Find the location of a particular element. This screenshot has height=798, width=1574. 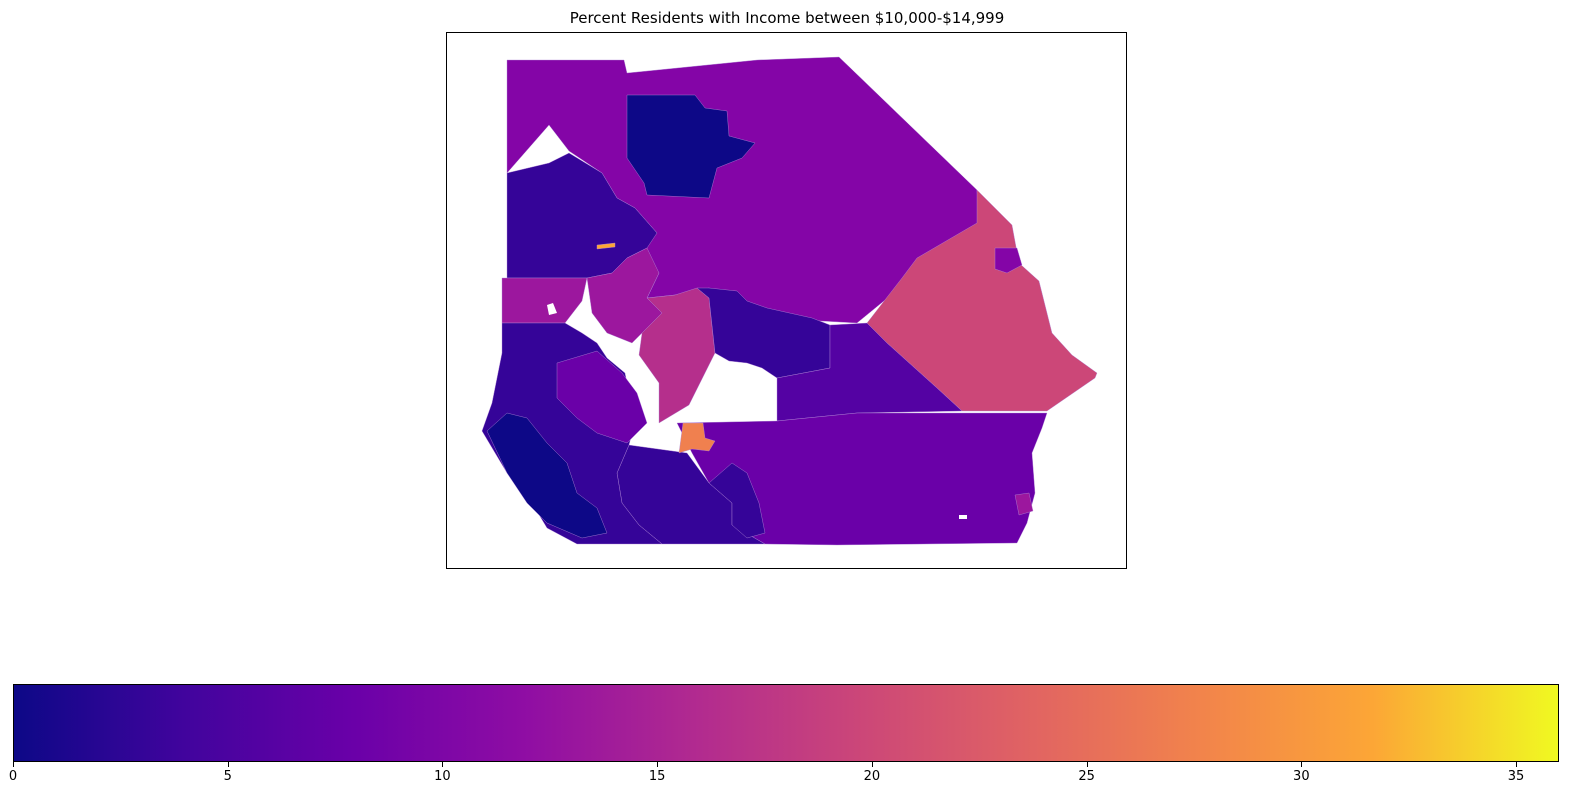

colorbar-tick-label: 15 is located at coordinates (657, 776).